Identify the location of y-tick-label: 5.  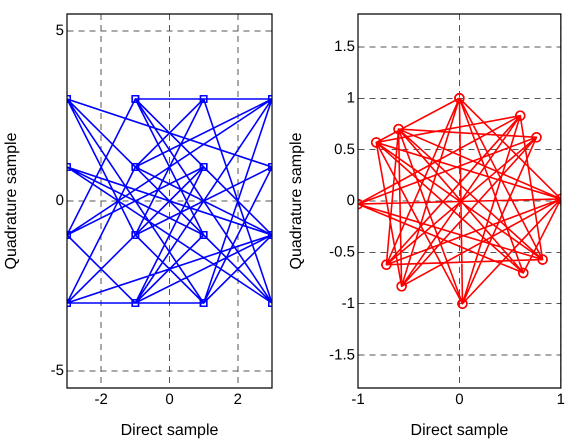
(60, 31).